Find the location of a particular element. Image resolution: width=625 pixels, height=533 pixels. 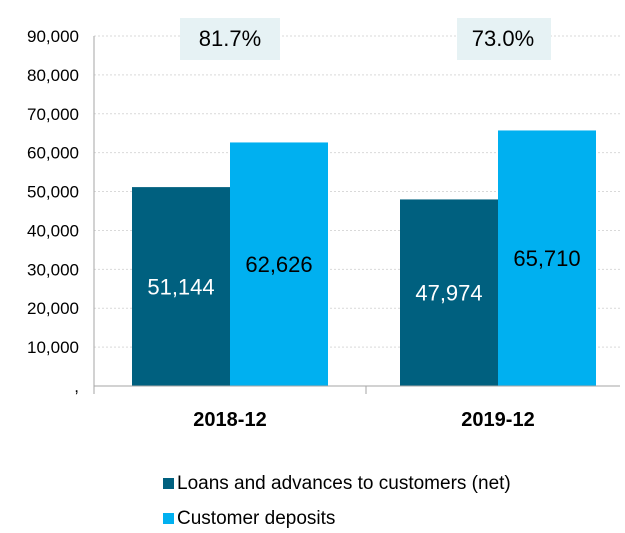

y-tick-label: 20,000 is located at coordinates (53, 308).